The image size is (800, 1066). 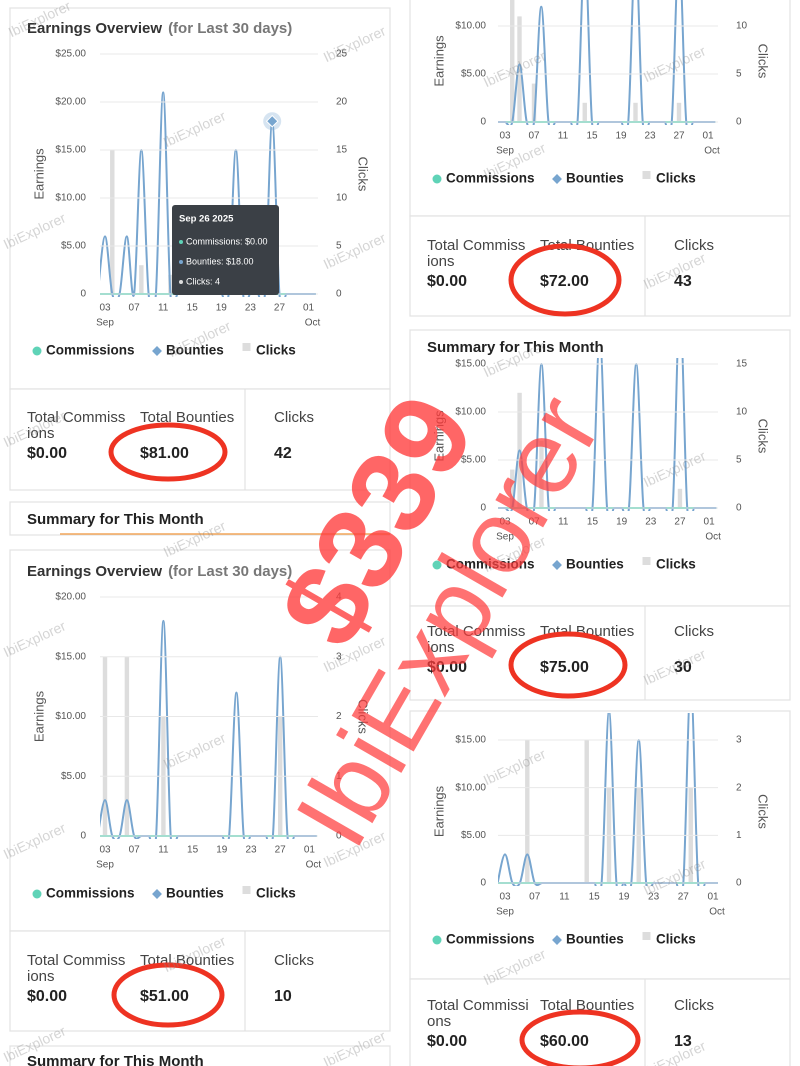 What do you see at coordinates (206, 219) in the screenshot?
I see `tooltip-title: Sep 26 2025` at bounding box center [206, 219].